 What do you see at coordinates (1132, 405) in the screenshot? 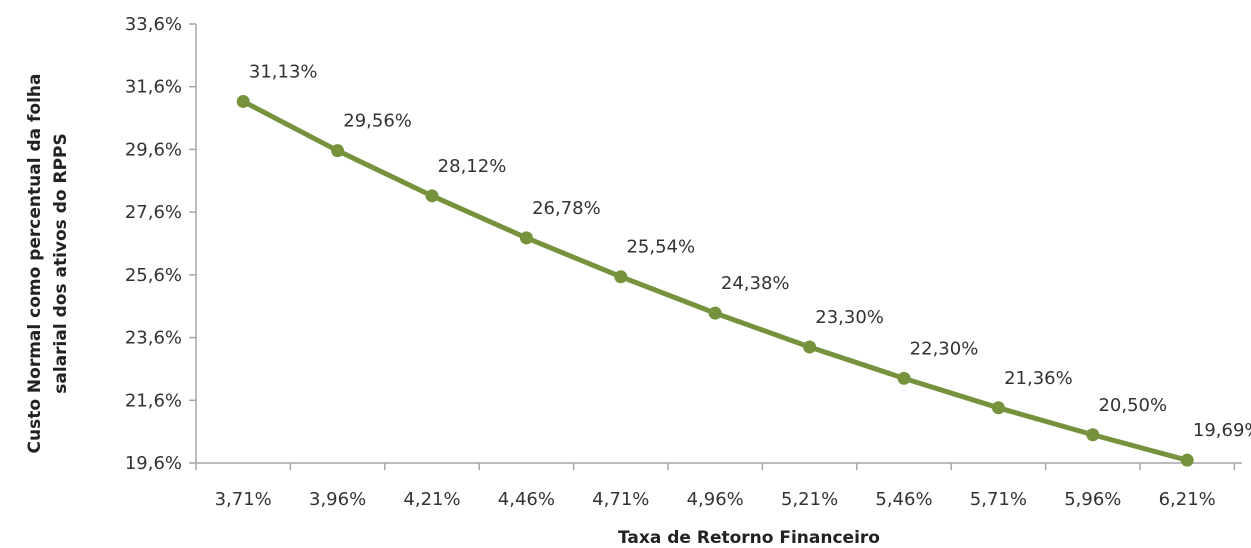
I see `data-label: 20,50%` at bounding box center [1132, 405].